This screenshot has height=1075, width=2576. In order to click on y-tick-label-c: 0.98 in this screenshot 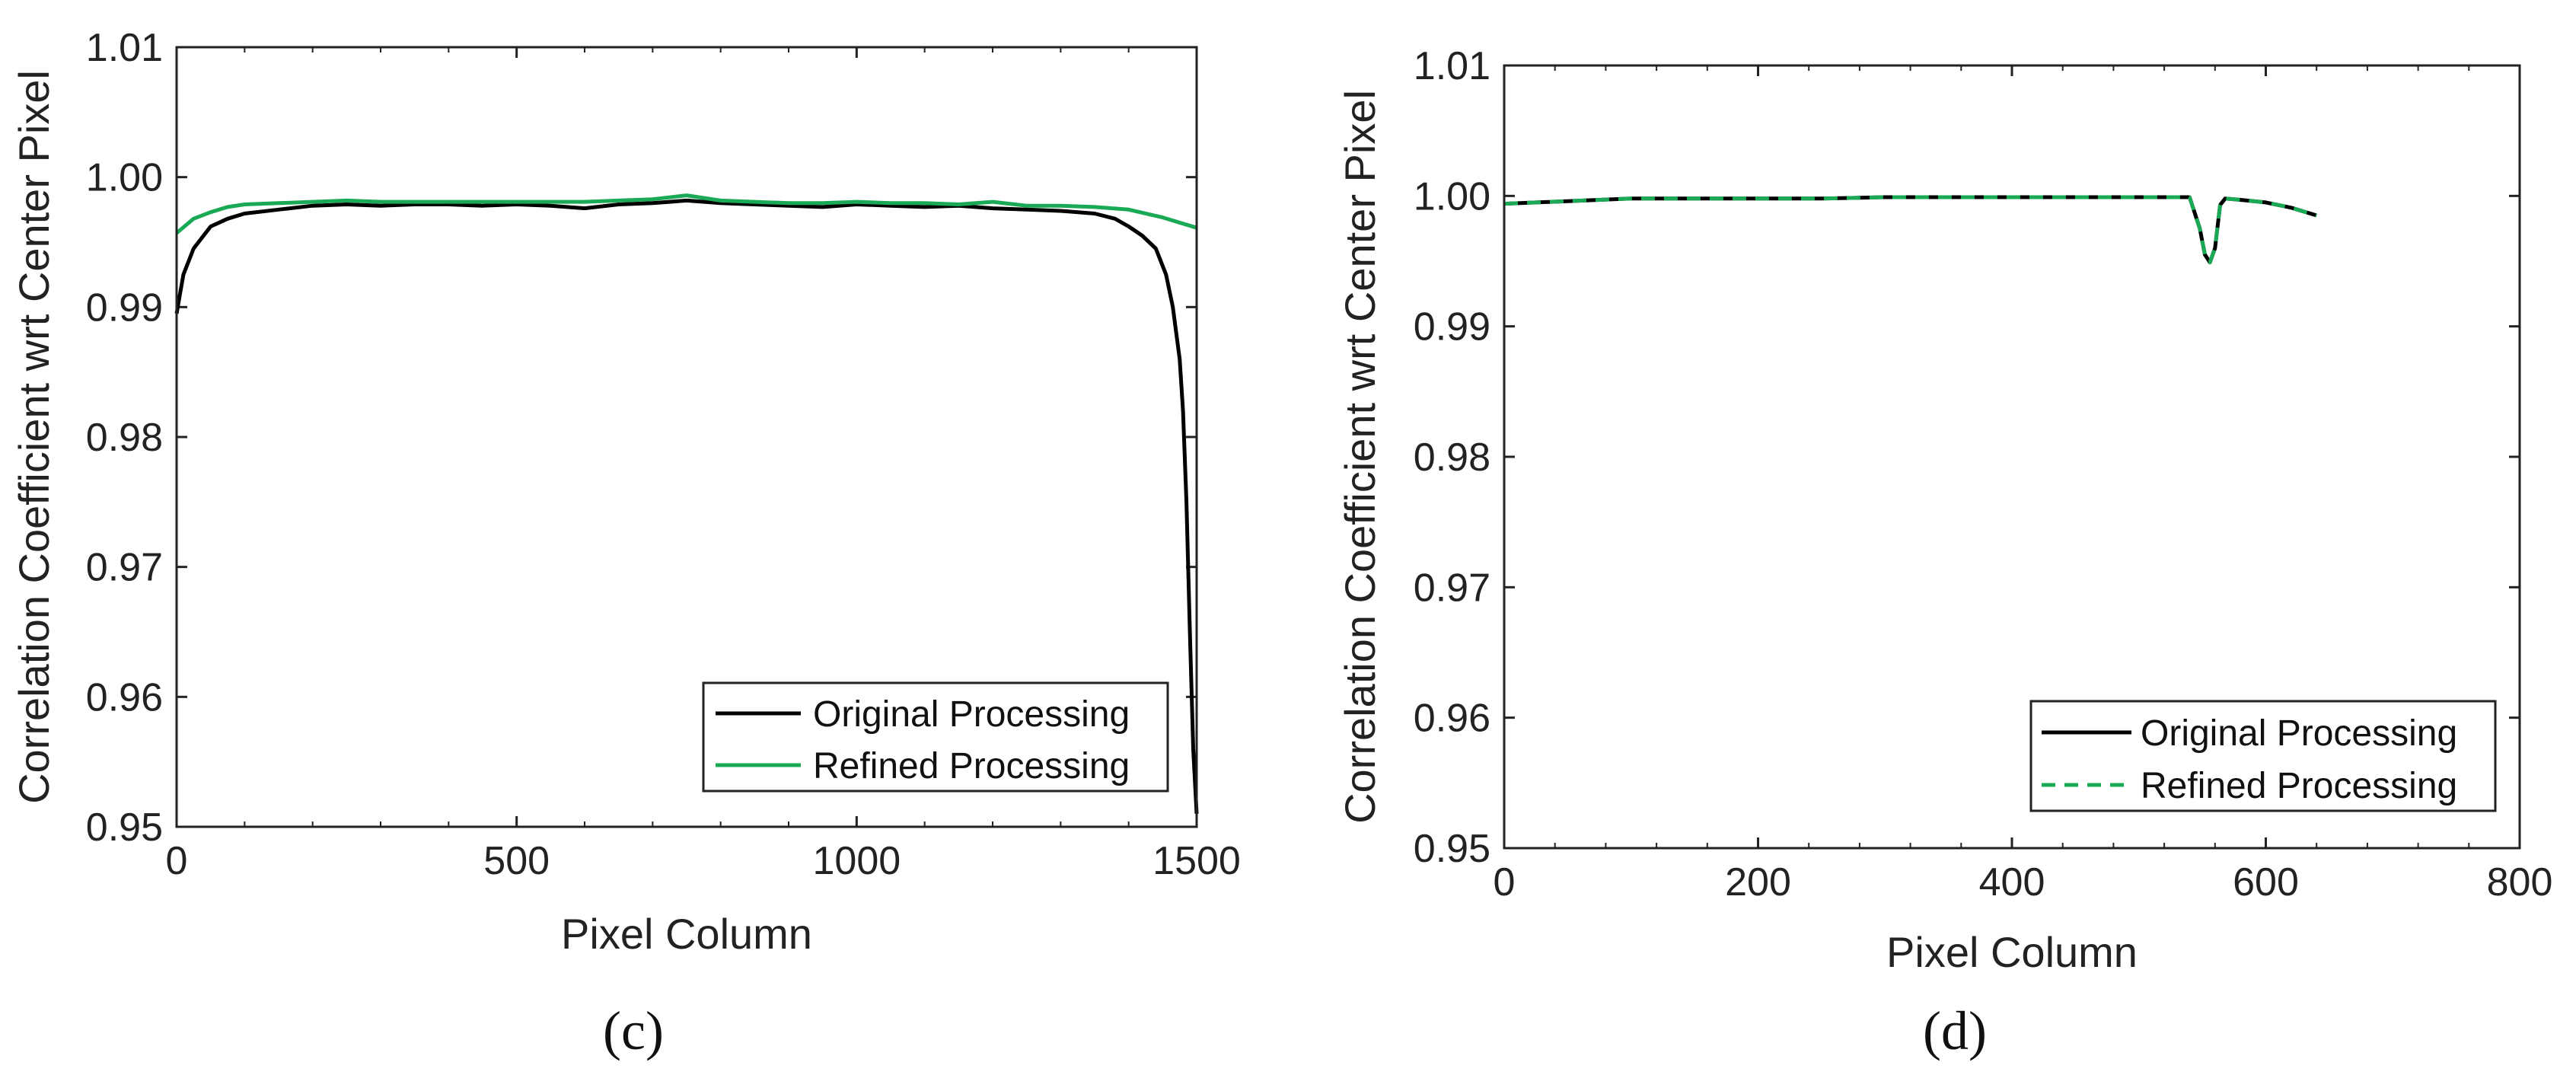, I will do `click(124, 438)`.